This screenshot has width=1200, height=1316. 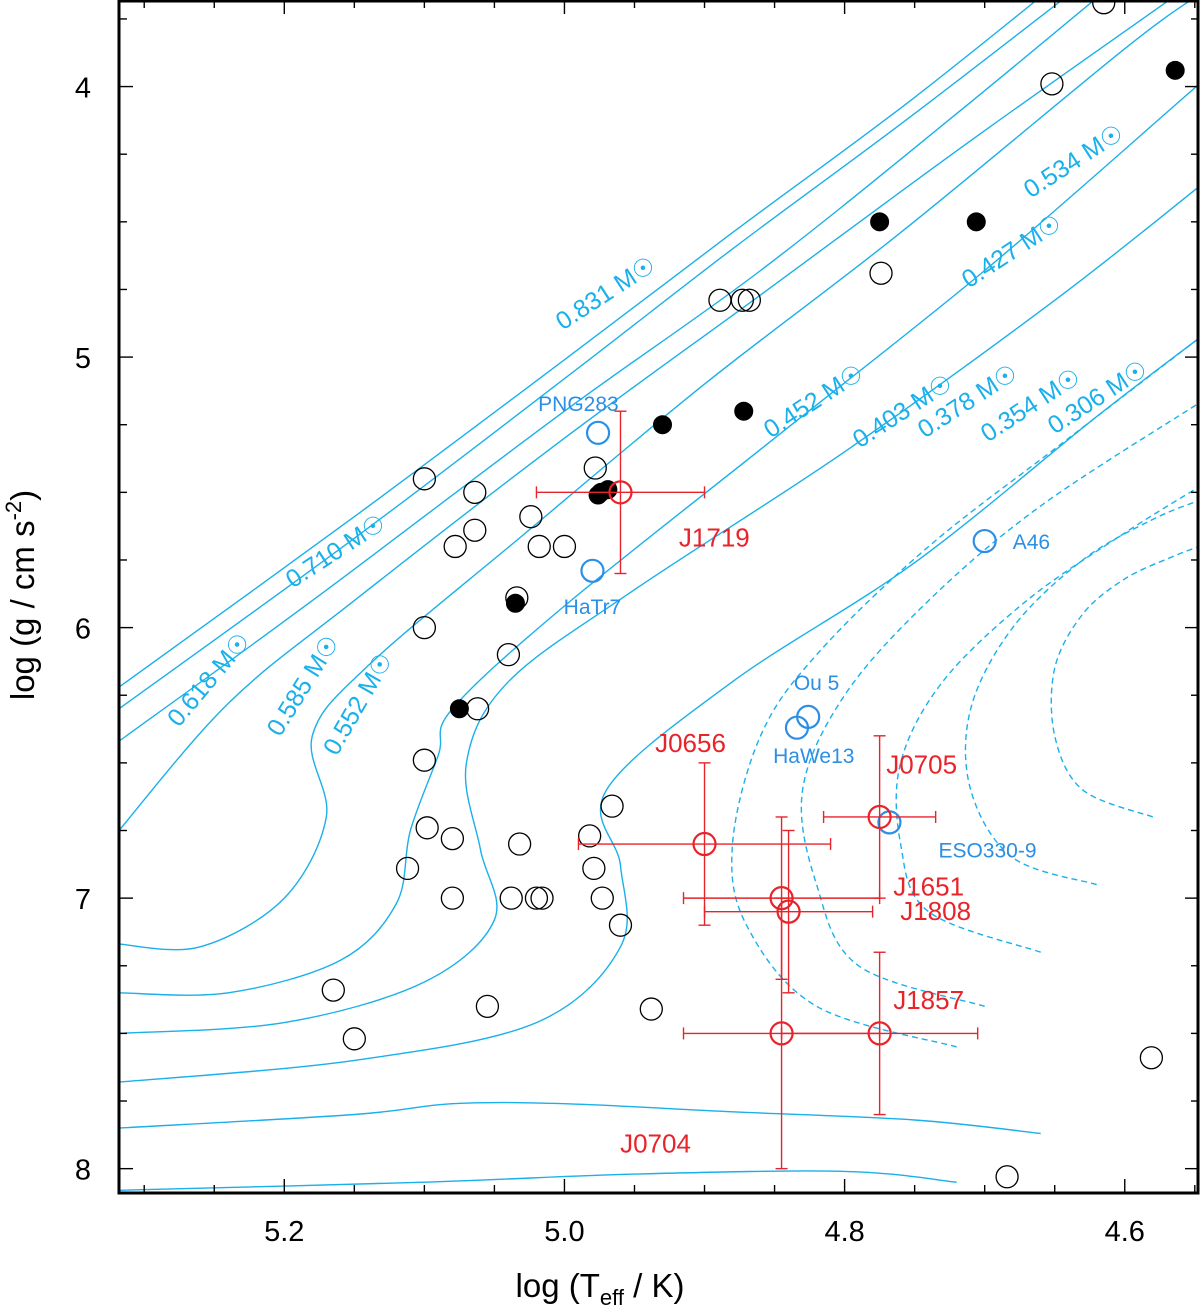 What do you see at coordinates (817, 683) in the screenshot?
I see `comparison-label-ou-5: Ou 5` at bounding box center [817, 683].